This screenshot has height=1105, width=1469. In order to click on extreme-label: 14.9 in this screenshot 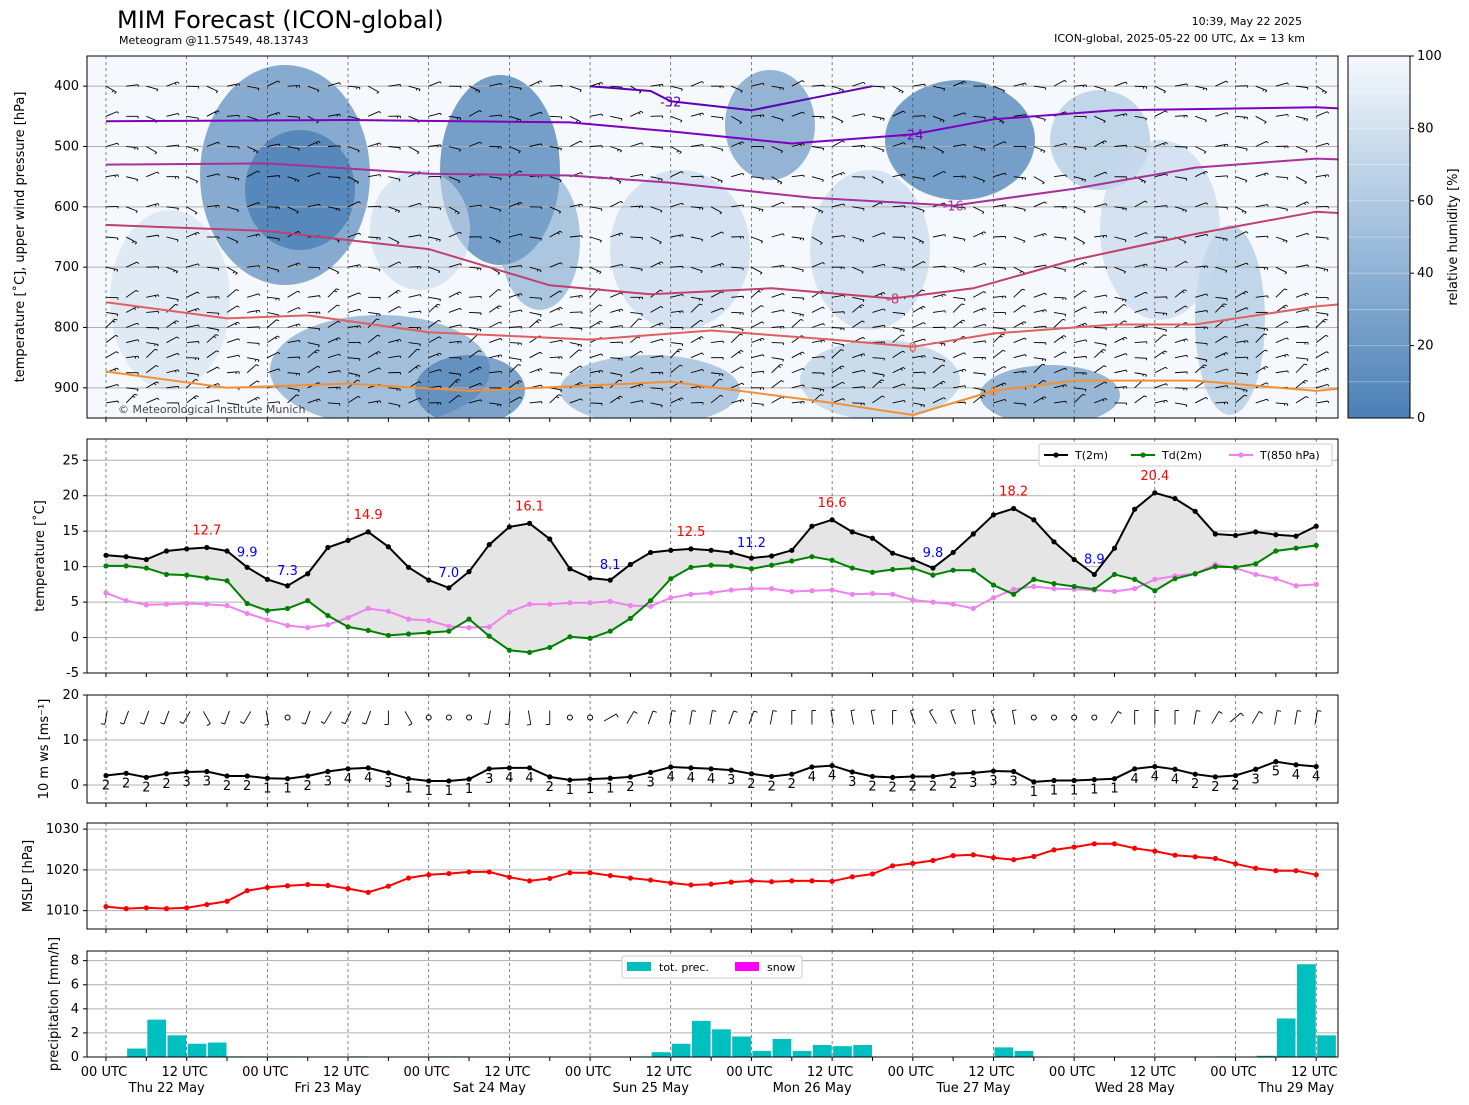, I will do `click(368, 515)`.